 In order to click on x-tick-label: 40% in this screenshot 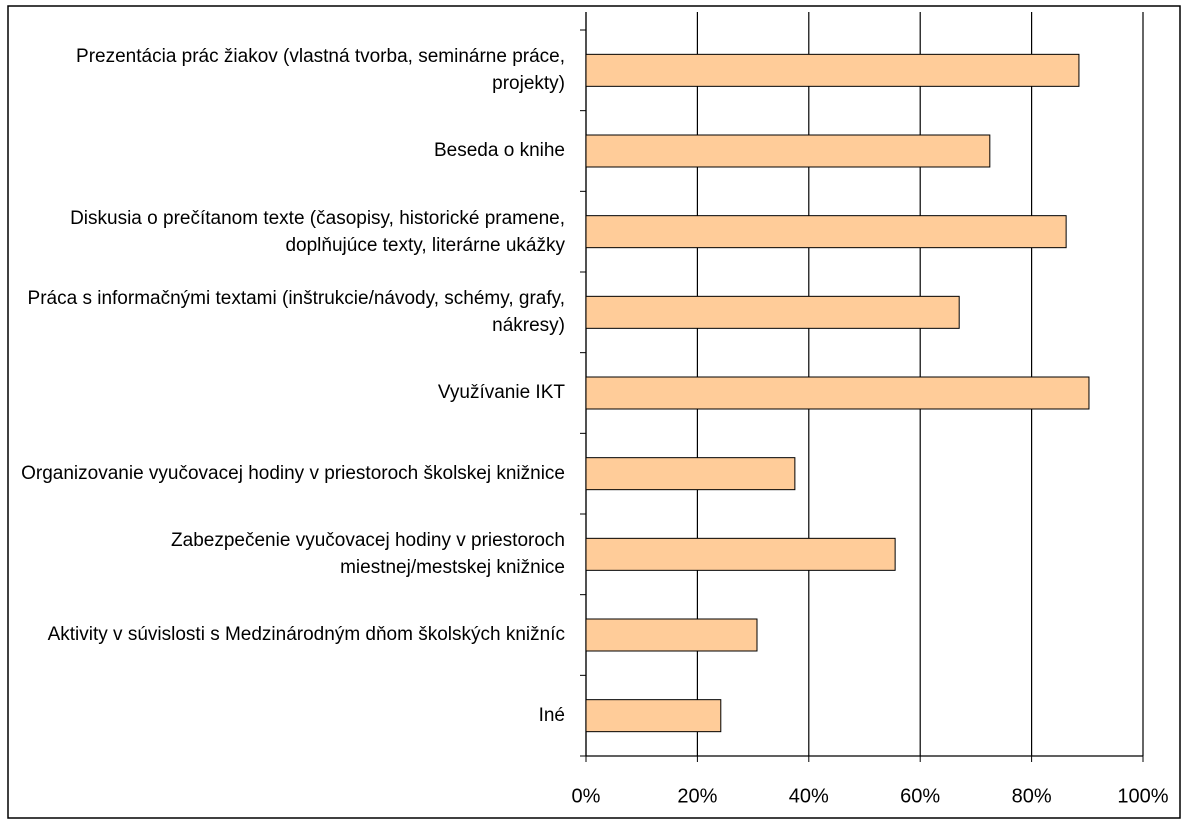, I will do `click(809, 796)`.